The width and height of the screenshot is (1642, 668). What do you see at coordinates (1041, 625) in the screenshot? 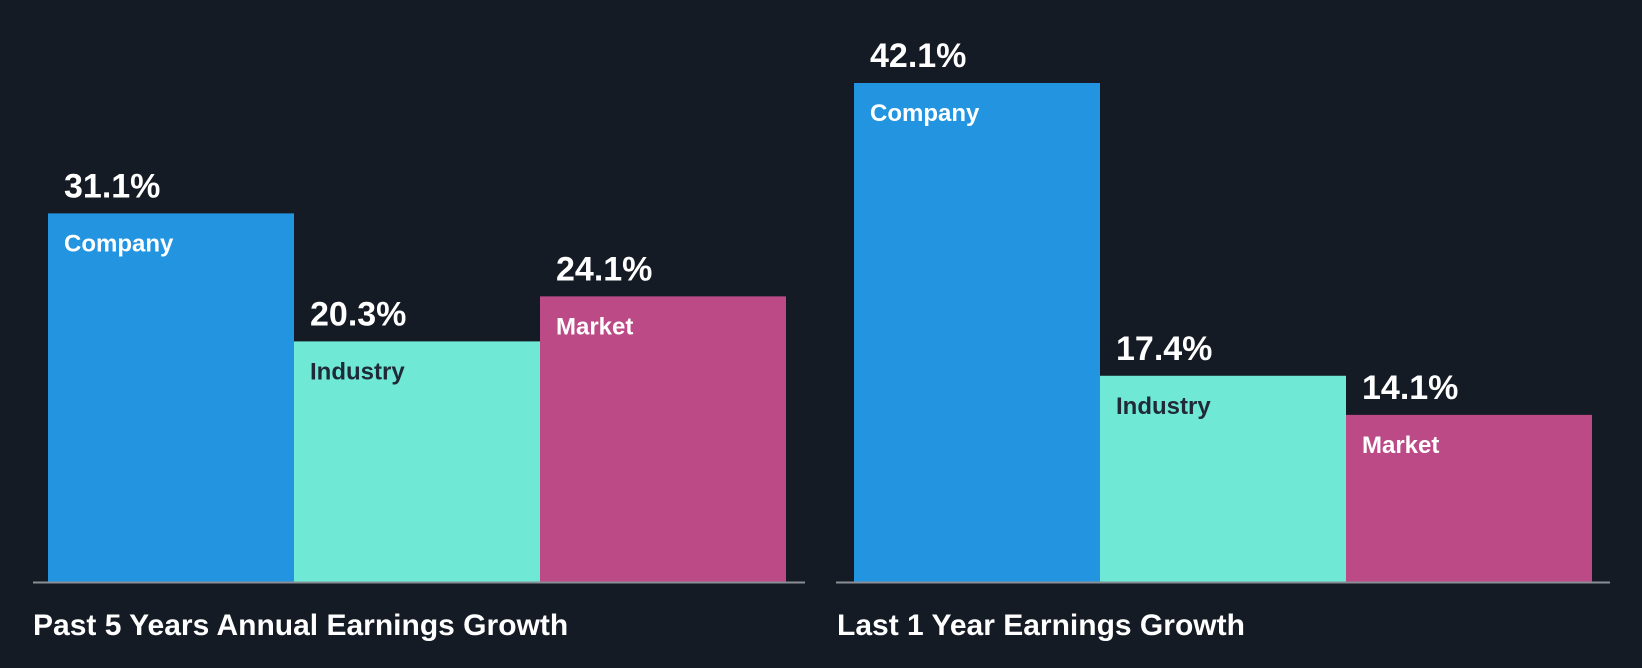
I see `chart-title: Last 1 Year Earnings Growth` at bounding box center [1041, 625].